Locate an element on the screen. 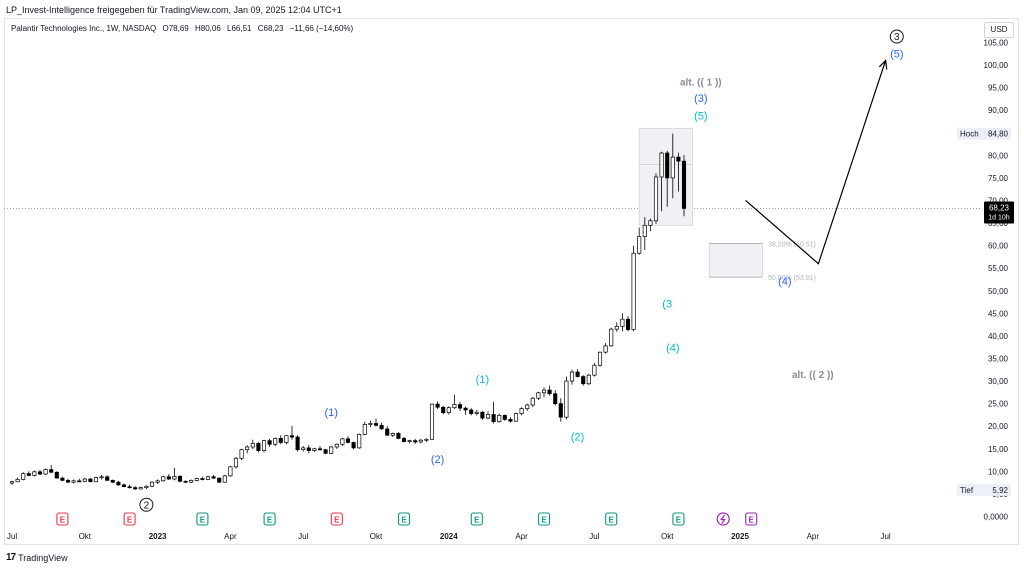 This screenshot has height=568, width=1024. y-tick-label: 10,00 is located at coordinates (998, 471).